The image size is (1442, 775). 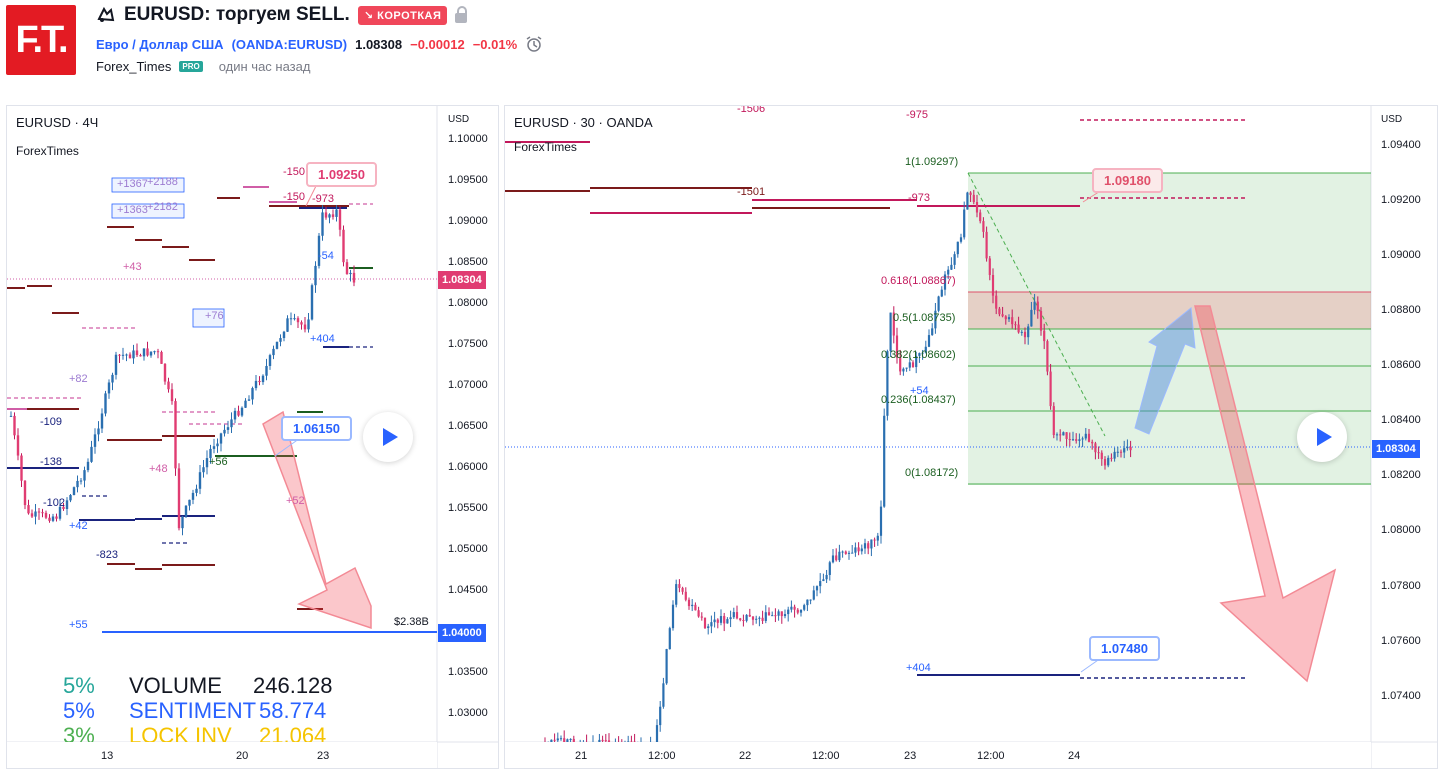 What do you see at coordinates (468, 221) in the screenshot?
I see `price-tick: 1.09000` at bounding box center [468, 221].